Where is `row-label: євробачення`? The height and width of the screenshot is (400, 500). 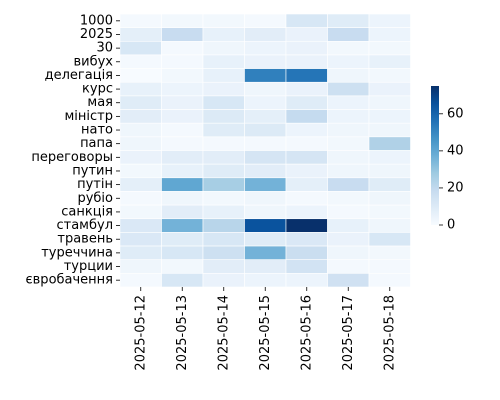
row-label: євробачення is located at coordinates (69, 280).